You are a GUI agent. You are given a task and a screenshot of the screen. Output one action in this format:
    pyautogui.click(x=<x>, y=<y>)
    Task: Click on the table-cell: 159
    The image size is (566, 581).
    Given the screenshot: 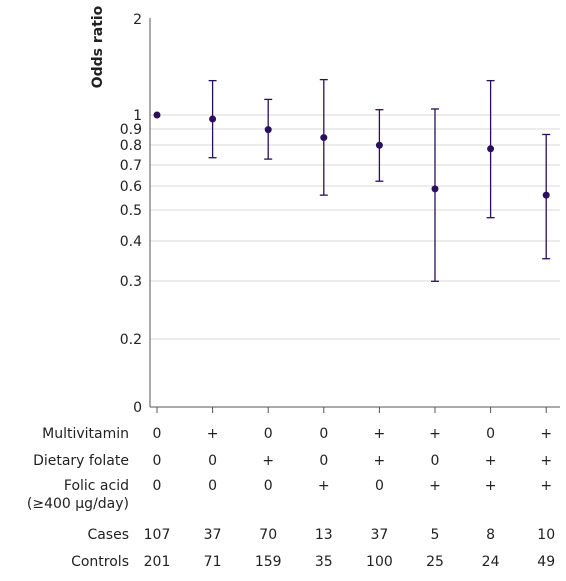 What is the action you would take?
    pyautogui.click(x=268, y=562)
    